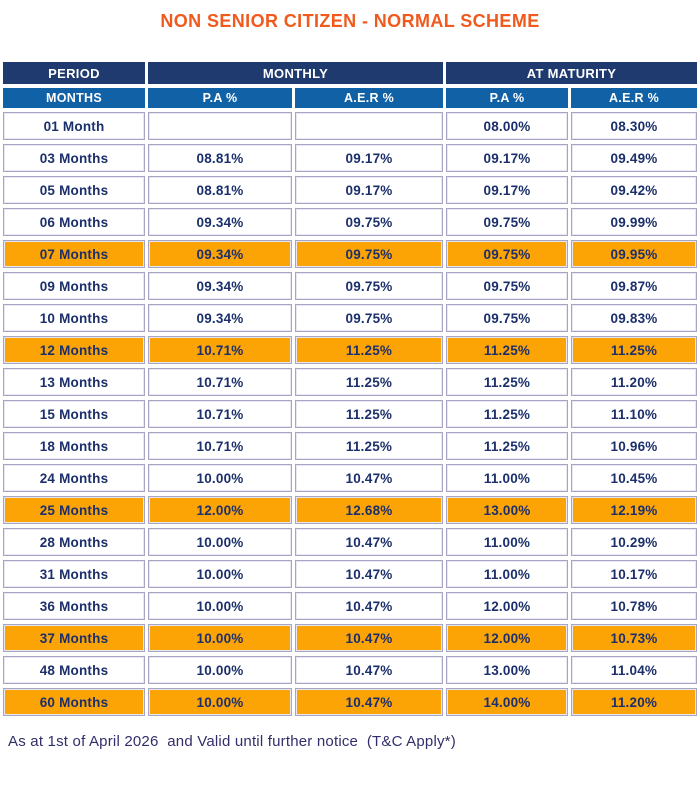 Image resolution: width=700 pixels, height=786 pixels. Describe the element at coordinates (74, 254) in the screenshot. I see `period-cell: 07 Months` at that location.